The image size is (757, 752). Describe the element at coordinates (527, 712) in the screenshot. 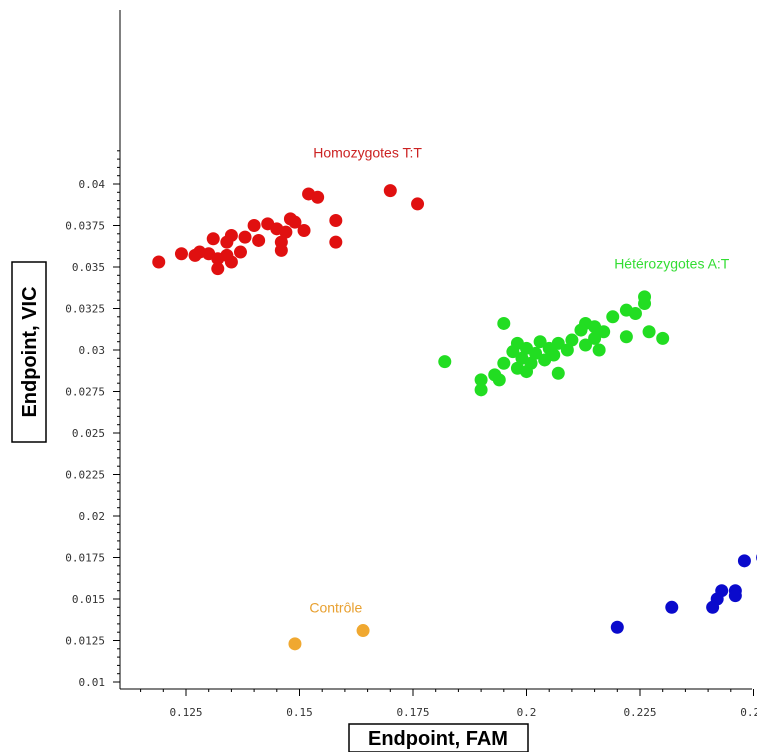

I see `x-tick-label: 0.2` at that location.